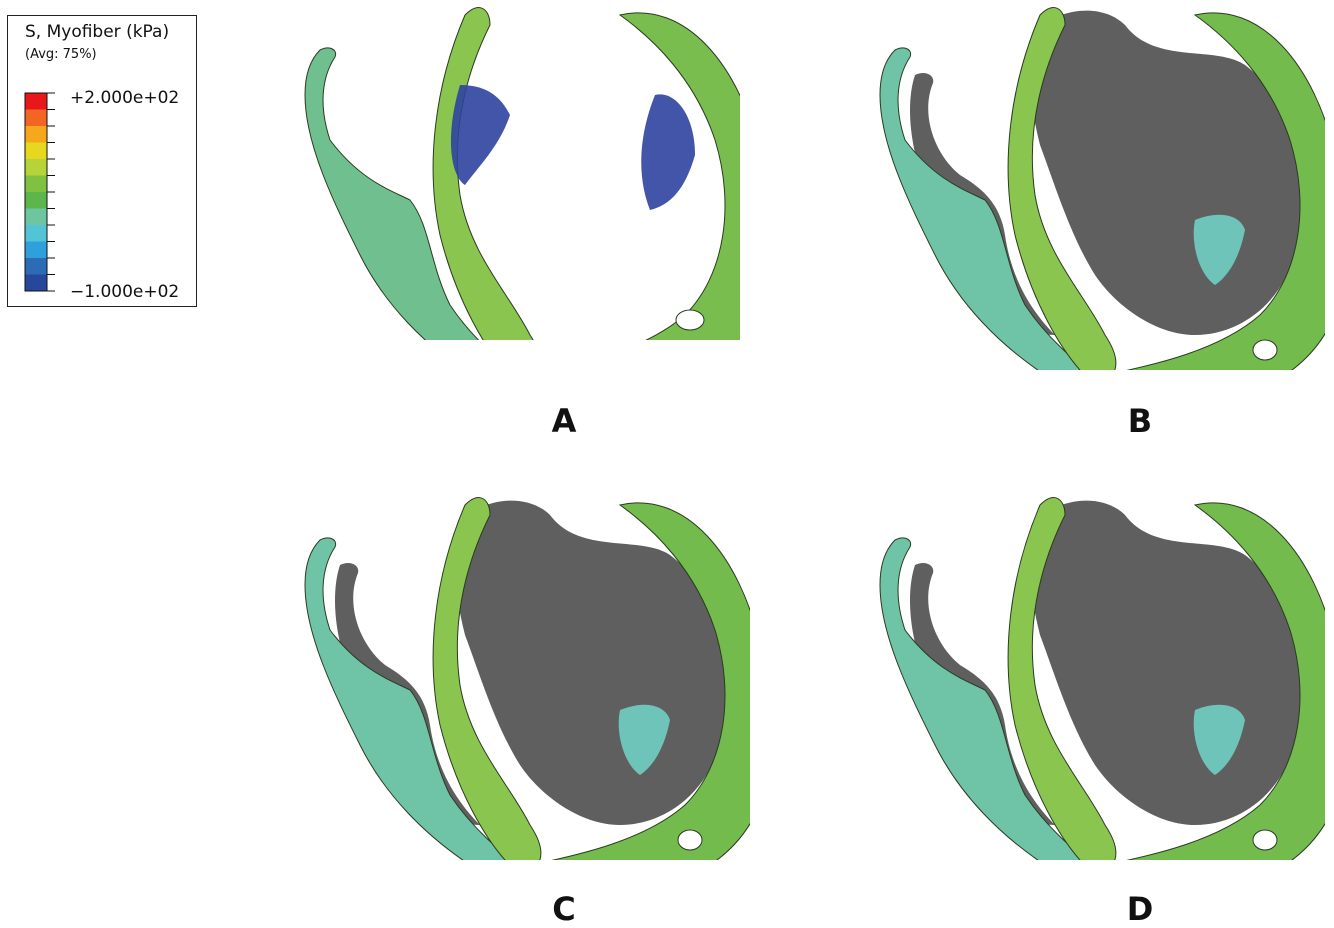 This screenshot has height=928, width=1334. What do you see at coordinates (125, 98) in the screenshot?
I see `legend-max-label: +2.000e+02` at bounding box center [125, 98].